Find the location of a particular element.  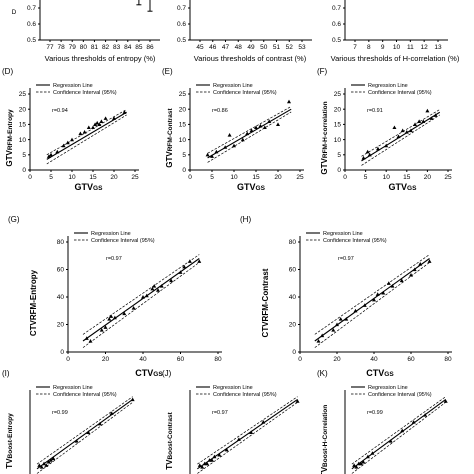

x-axis-label: Various thresholds of contrast (%) is located at coordinates (250, 58).